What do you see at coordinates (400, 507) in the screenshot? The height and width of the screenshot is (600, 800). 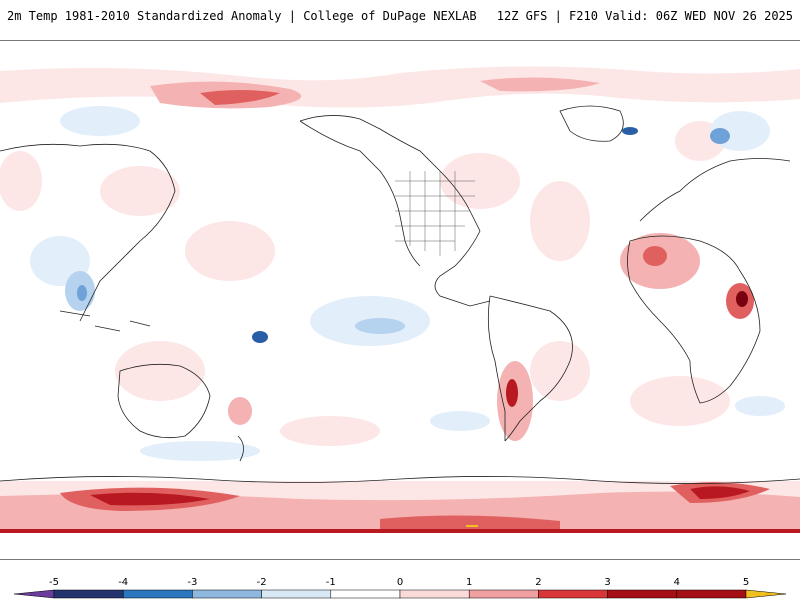 I see `antarctic-warm-anomalies` at bounding box center [400, 507].